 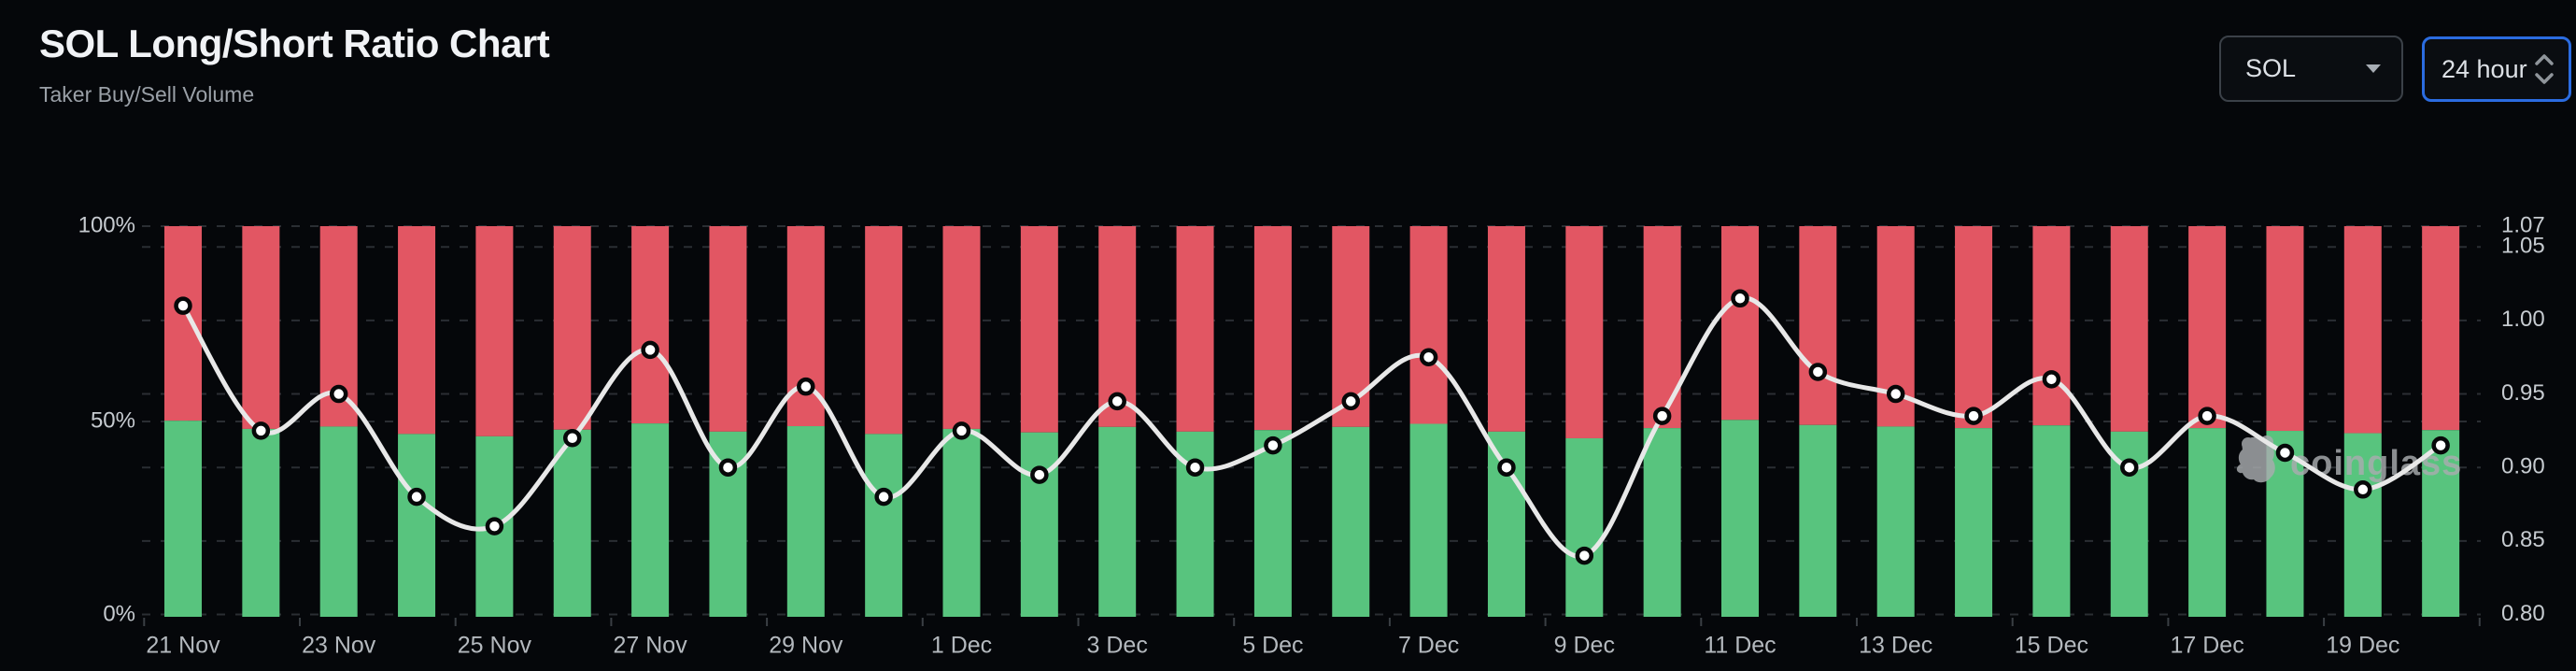 What do you see at coordinates (2373, 68) in the screenshot?
I see `chevron-down-icon` at bounding box center [2373, 68].